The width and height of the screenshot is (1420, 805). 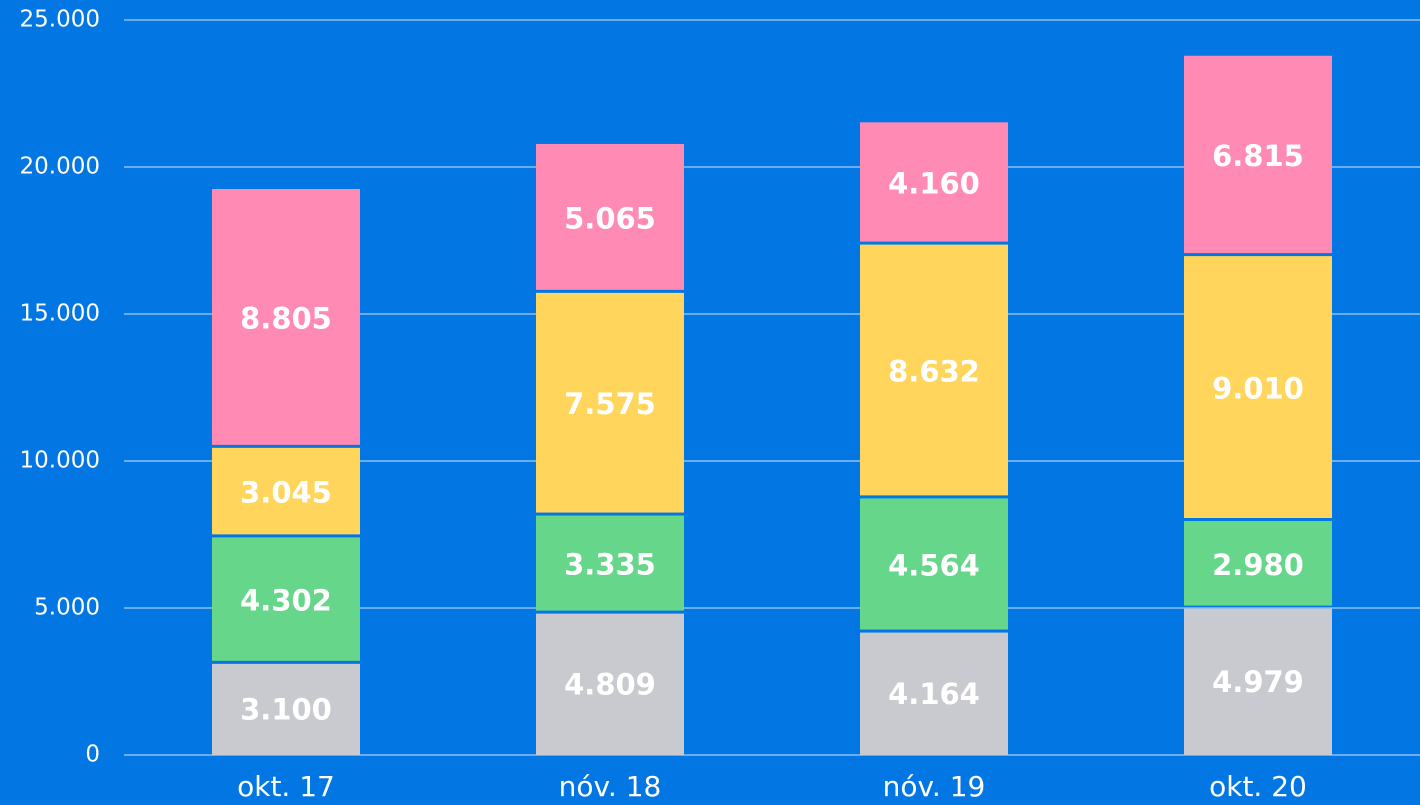 I want to click on value-label: 3.100, so click(x=286, y=709).